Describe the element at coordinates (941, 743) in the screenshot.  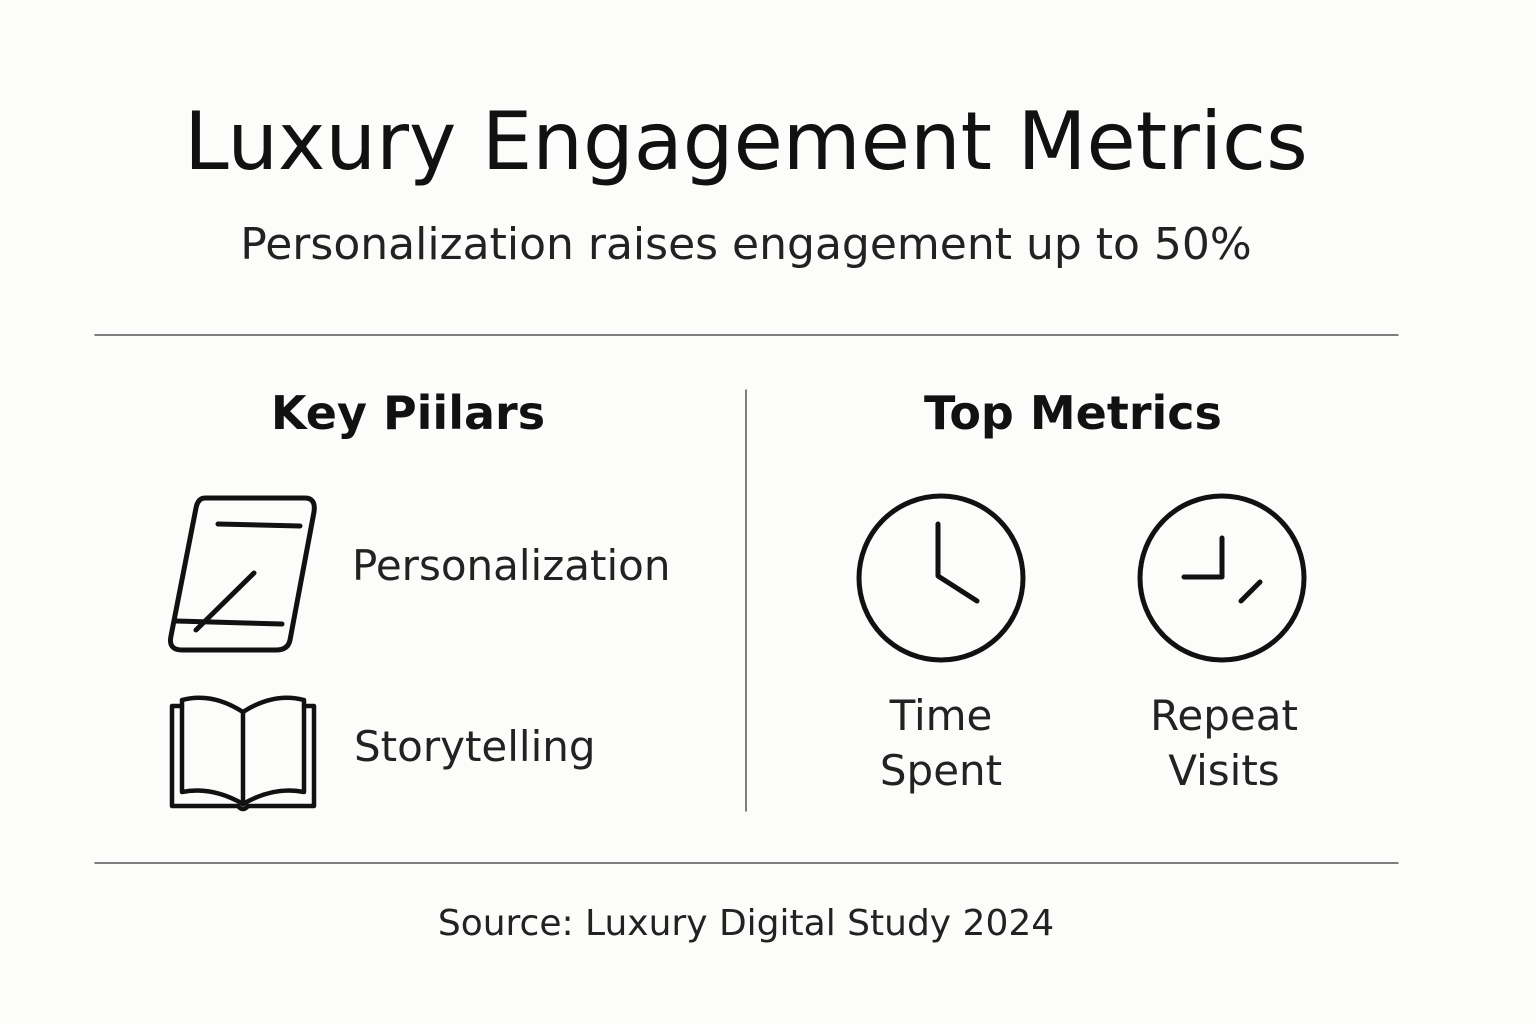
I see `metric-label: Time Spent` at that location.